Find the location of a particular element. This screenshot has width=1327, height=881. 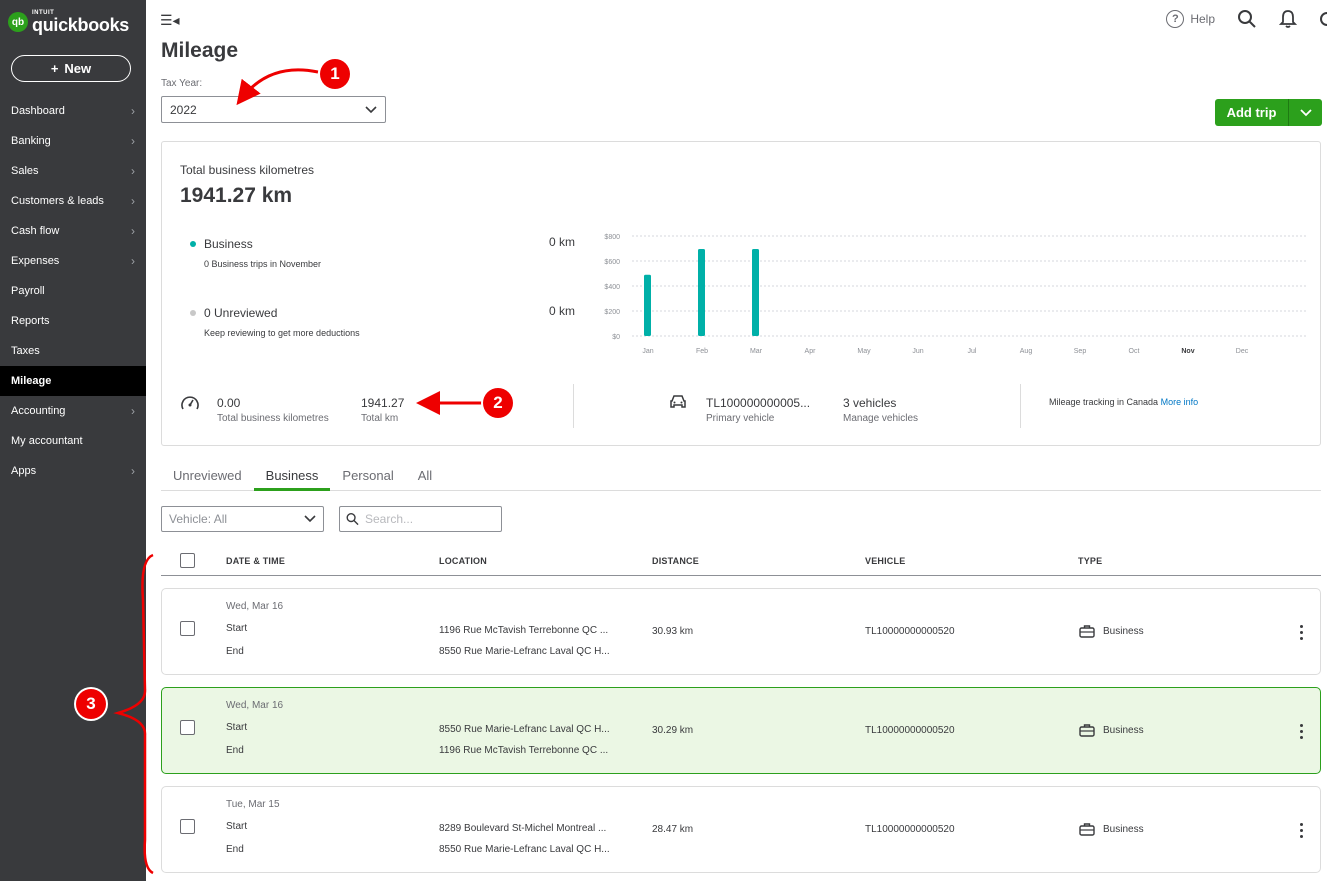

legend-business-value: 0 km is located at coordinates (561, 242).